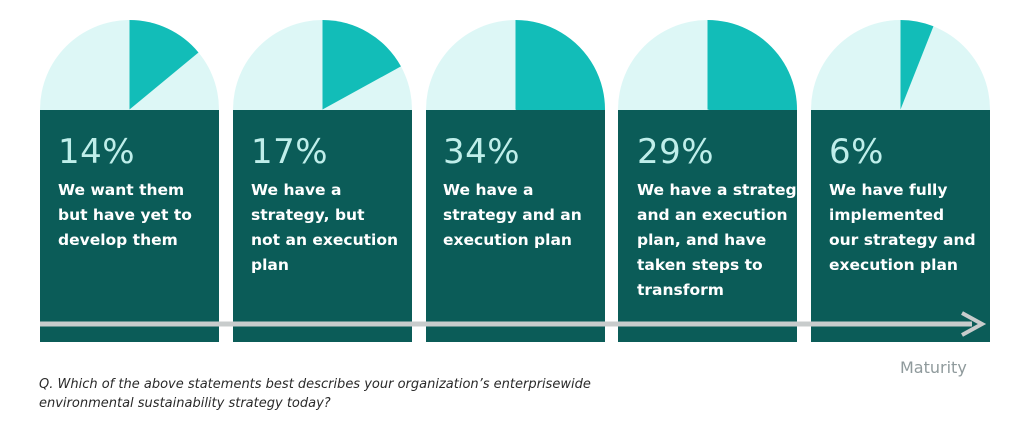 This screenshot has width=1024, height=424. What do you see at coordinates (933, 367) in the screenshot?
I see `x-axis-label: Maturity` at bounding box center [933, 367].